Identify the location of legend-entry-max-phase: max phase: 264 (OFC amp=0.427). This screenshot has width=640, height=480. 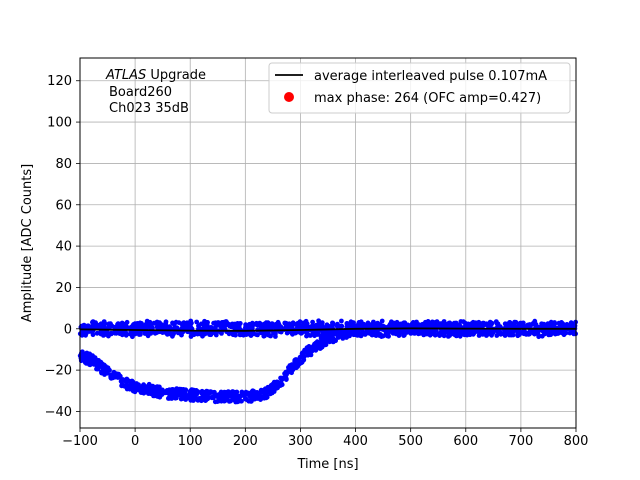
(427, 98).